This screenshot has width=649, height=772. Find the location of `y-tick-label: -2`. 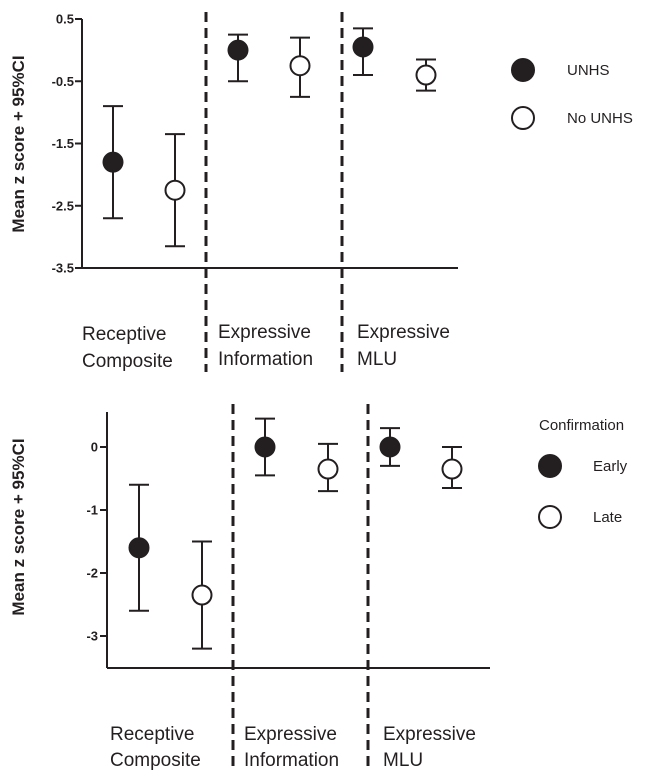

y-tick-label: -2 is located at coordinates (92, 573).